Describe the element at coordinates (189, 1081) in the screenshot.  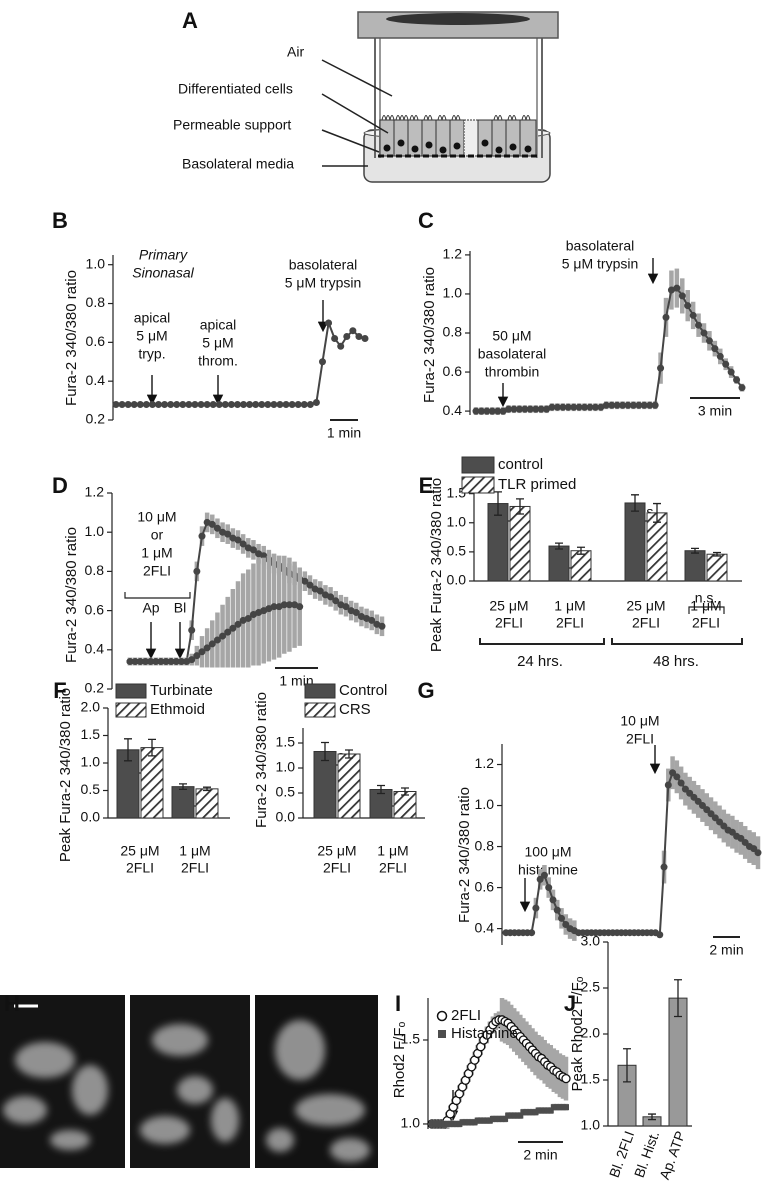
I see `micrographs` at that location.